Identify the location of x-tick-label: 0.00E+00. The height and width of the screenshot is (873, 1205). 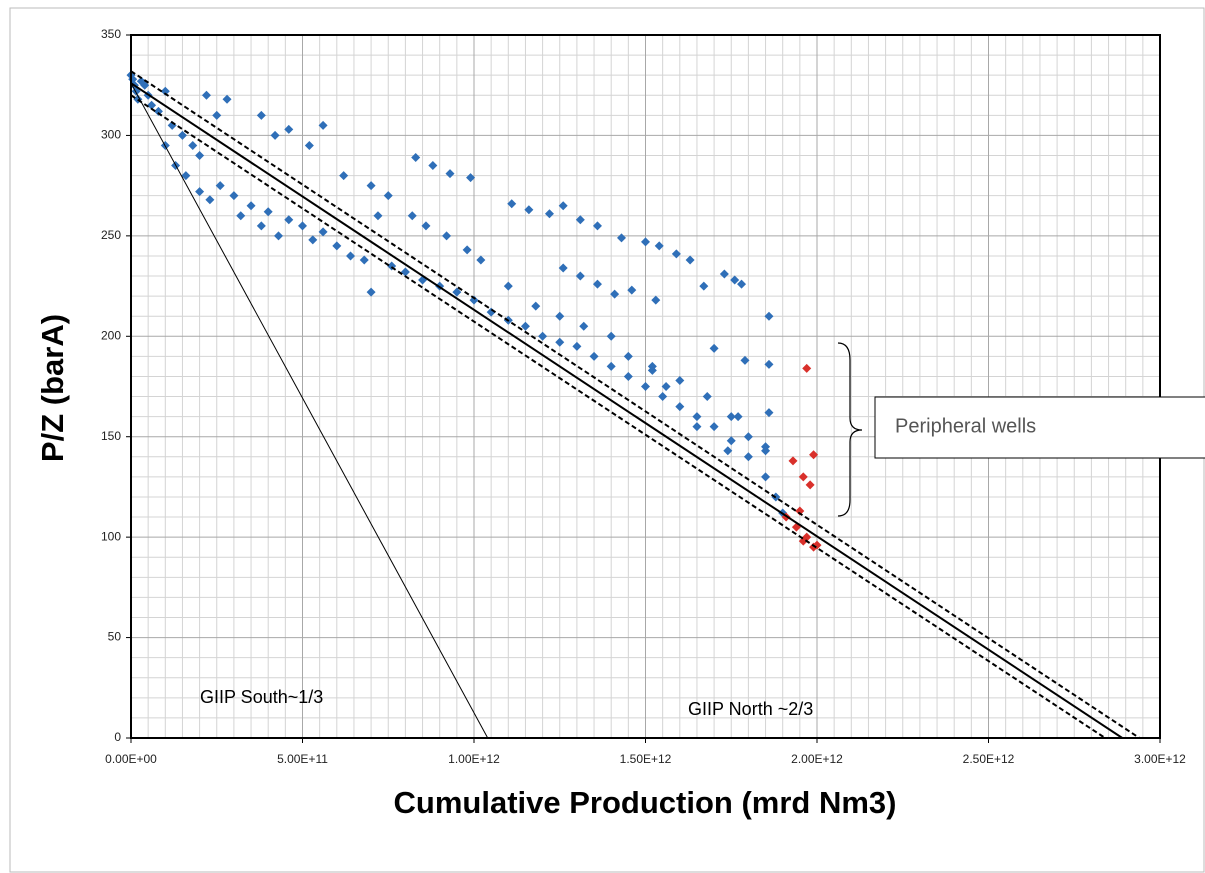
(131, 759).